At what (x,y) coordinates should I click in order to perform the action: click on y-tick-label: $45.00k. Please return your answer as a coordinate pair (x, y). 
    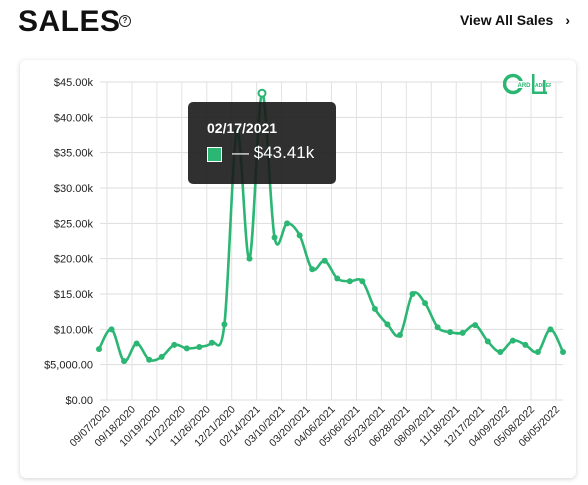
    Looking at the image, I should click on (74, 83).